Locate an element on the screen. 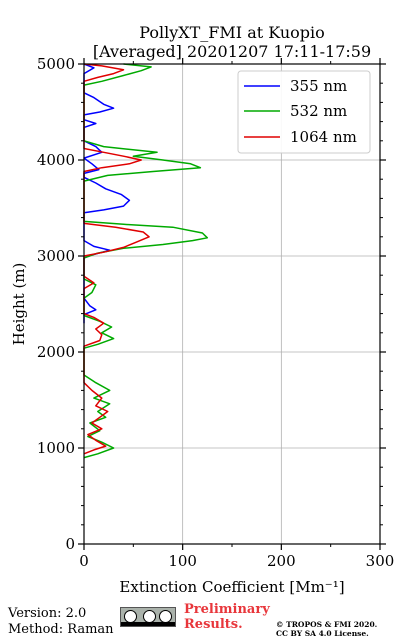 The image size is (400, 640). x-tick-label: 100 is located at coordinates (182, 561).